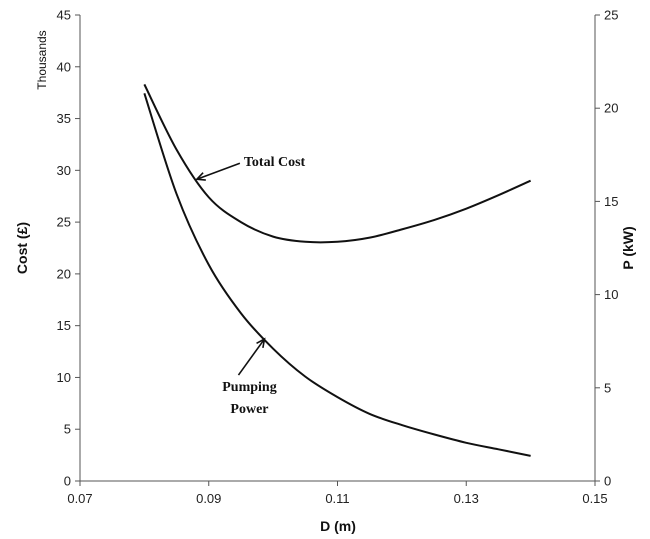 This screenshot has height=539, width=650. I want to click on y-left-tick-label: 15, so click(64, 325).